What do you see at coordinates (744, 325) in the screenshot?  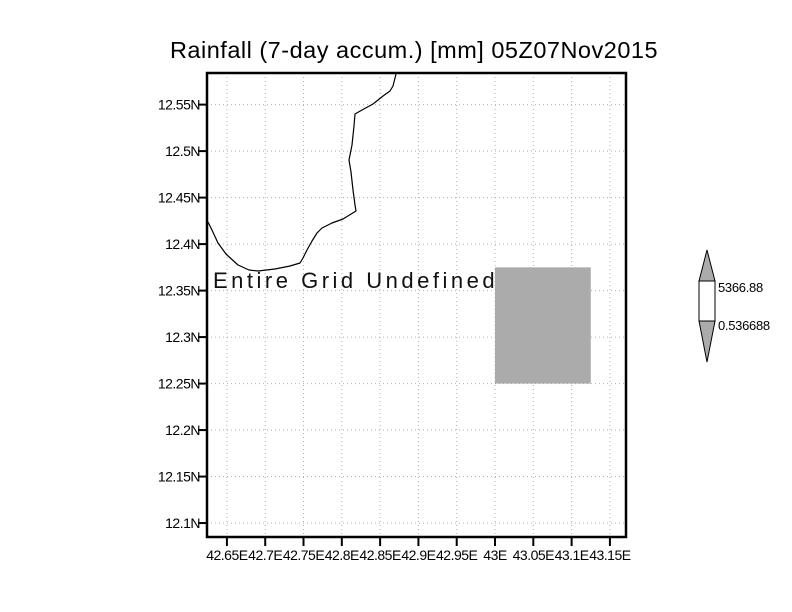 I see `colorbar-min-label: 0.536688` at bounding box center [744, 325].